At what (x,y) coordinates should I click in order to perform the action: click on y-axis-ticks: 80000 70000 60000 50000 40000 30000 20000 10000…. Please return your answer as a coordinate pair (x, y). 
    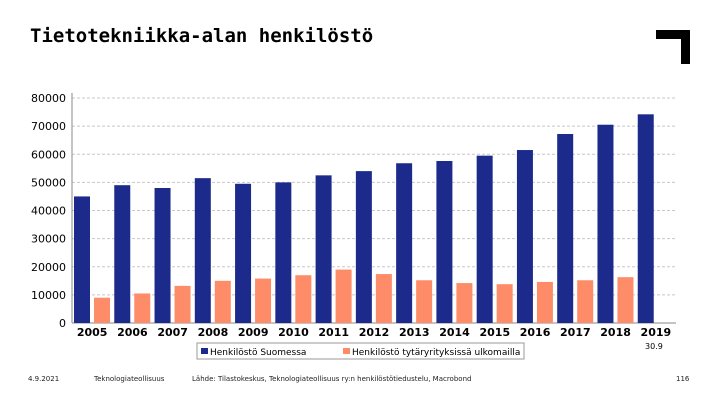
    Looking at the image, I should click on (48, 211).